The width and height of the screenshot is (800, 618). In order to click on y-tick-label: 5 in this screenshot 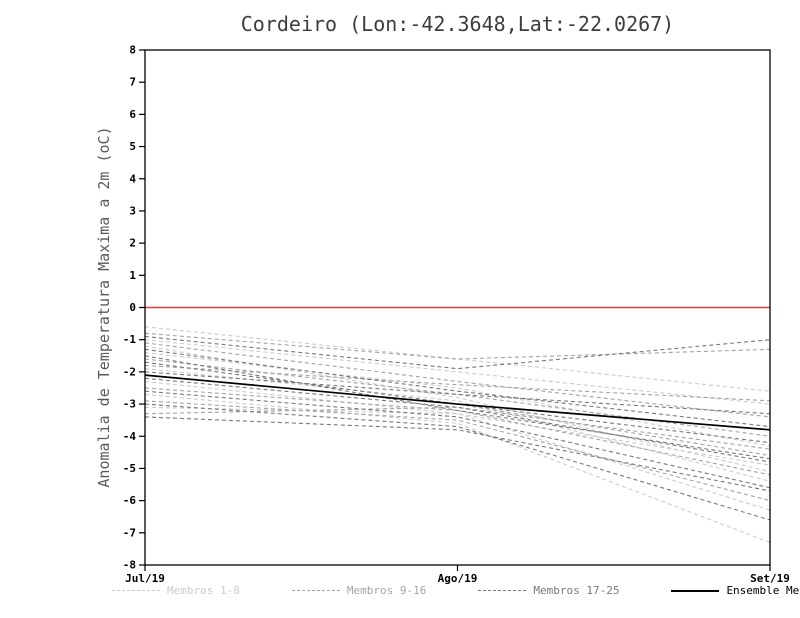, I will do `click(132, 146)`.